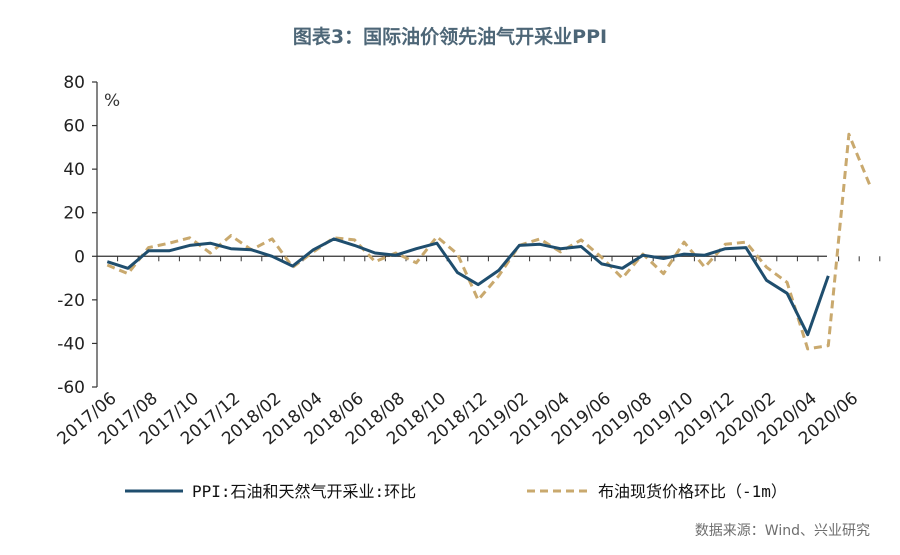 The image size is (900, 555). Describe the element at coordinates (468, 287) in the screenshot. I see `ppi-series-line` at that location.